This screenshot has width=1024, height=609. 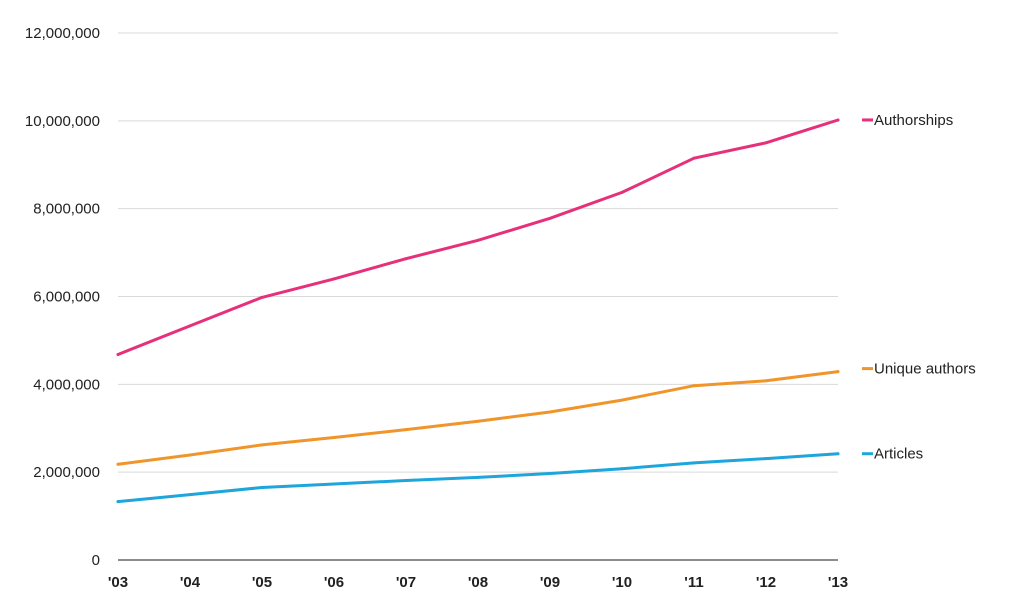 What do you see at coordinates (262, 582) in the screenshot?
I see `x-tick-label: '05` at bounding box center [262, 582].